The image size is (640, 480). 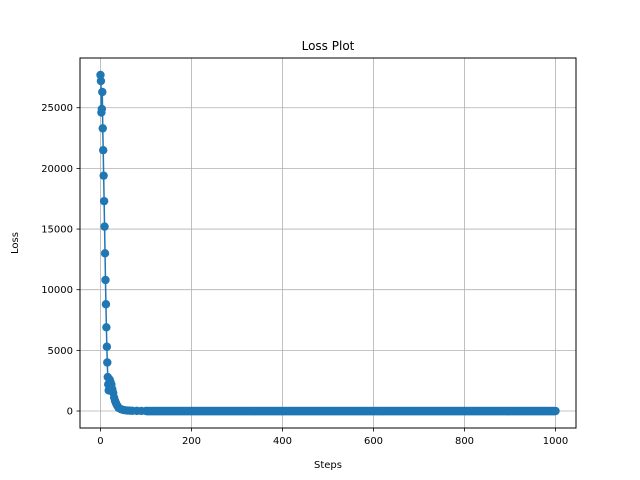 What do you see at coordinates (15, 243) in the screenshot?
I see `y-axis-label: Loss` at bounding box center [15, 243].